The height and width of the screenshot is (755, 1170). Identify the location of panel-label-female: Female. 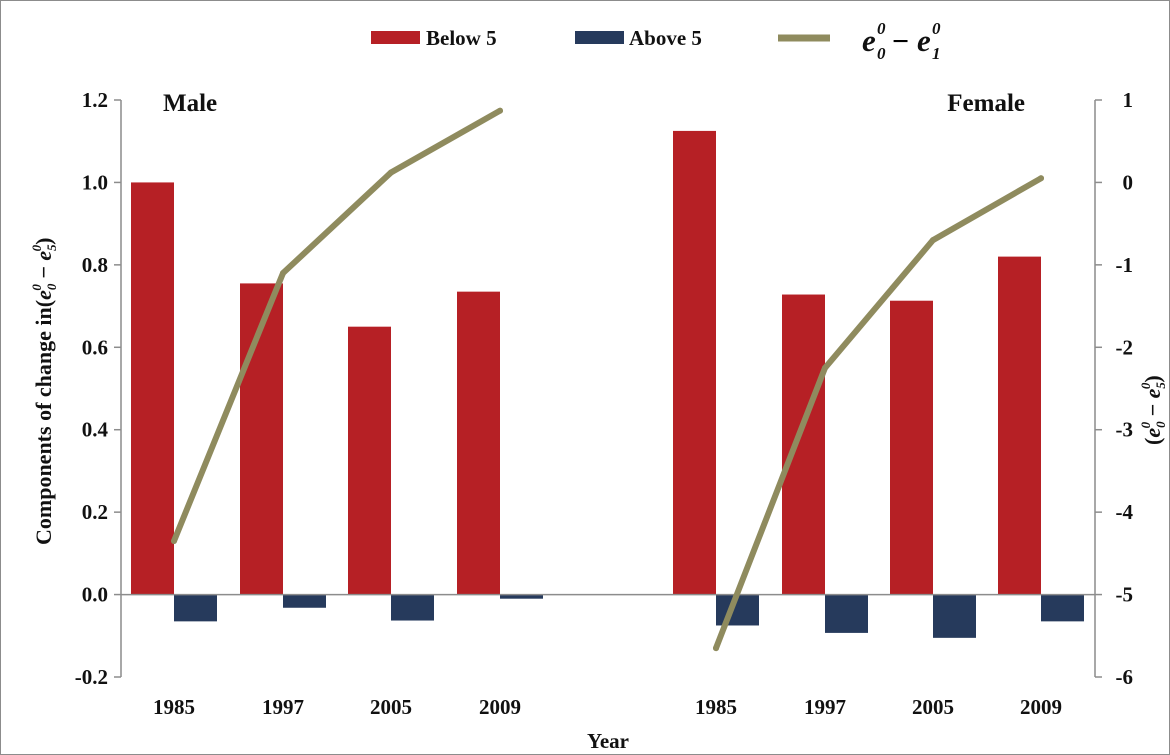
(986, 103).